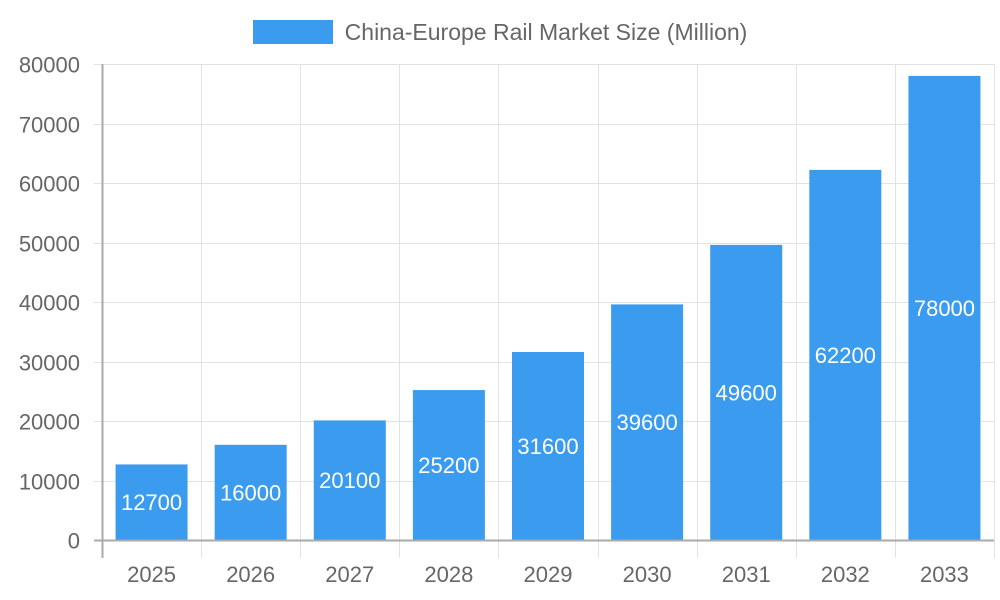 Image resolution: width=1000 pixels, height=600 pixels. I want to click on bar-value-label: 20100, so click(349, 480).